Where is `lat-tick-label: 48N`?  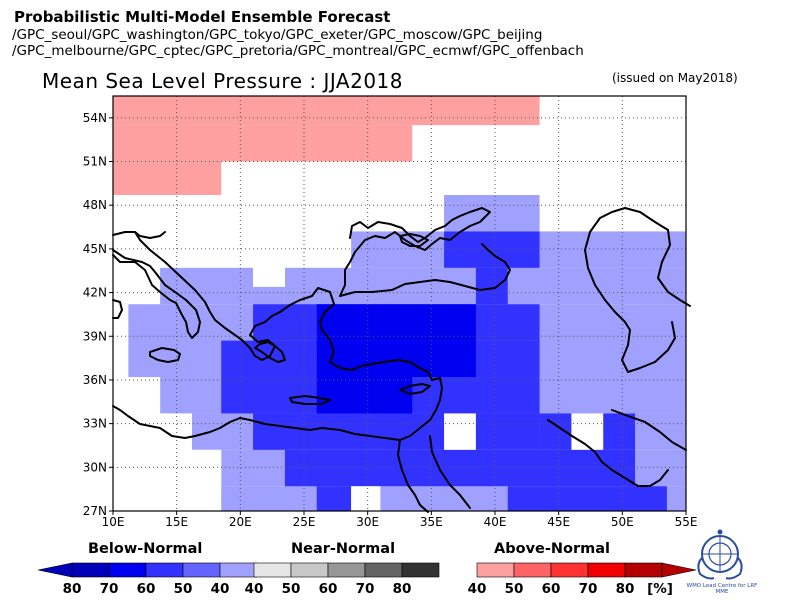
lat-tick-label: 48N is located at coordinates (95, 205).